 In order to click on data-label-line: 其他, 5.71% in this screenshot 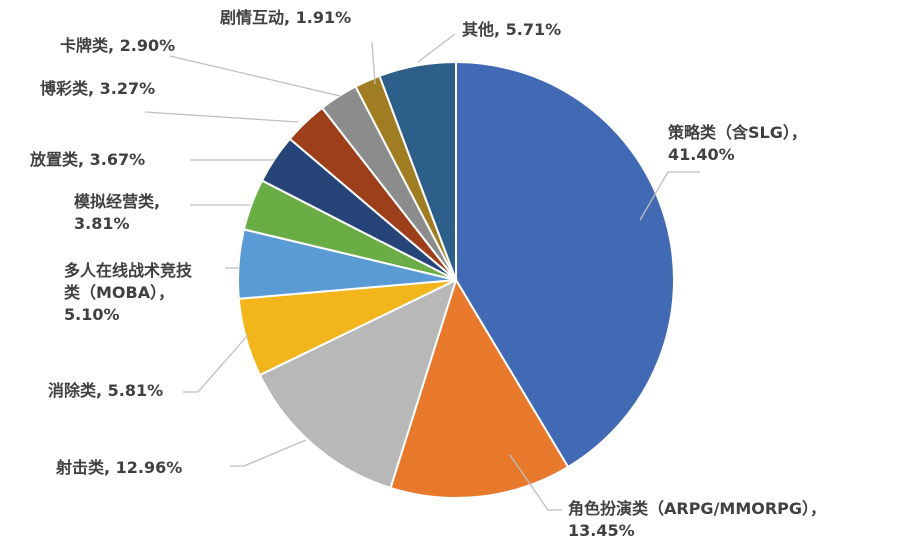, I will do `click(511, 29)`.